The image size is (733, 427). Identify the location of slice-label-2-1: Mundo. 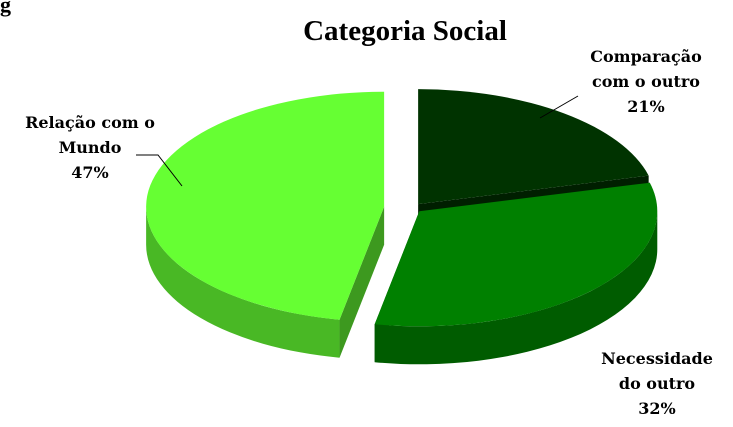
(90, 147).